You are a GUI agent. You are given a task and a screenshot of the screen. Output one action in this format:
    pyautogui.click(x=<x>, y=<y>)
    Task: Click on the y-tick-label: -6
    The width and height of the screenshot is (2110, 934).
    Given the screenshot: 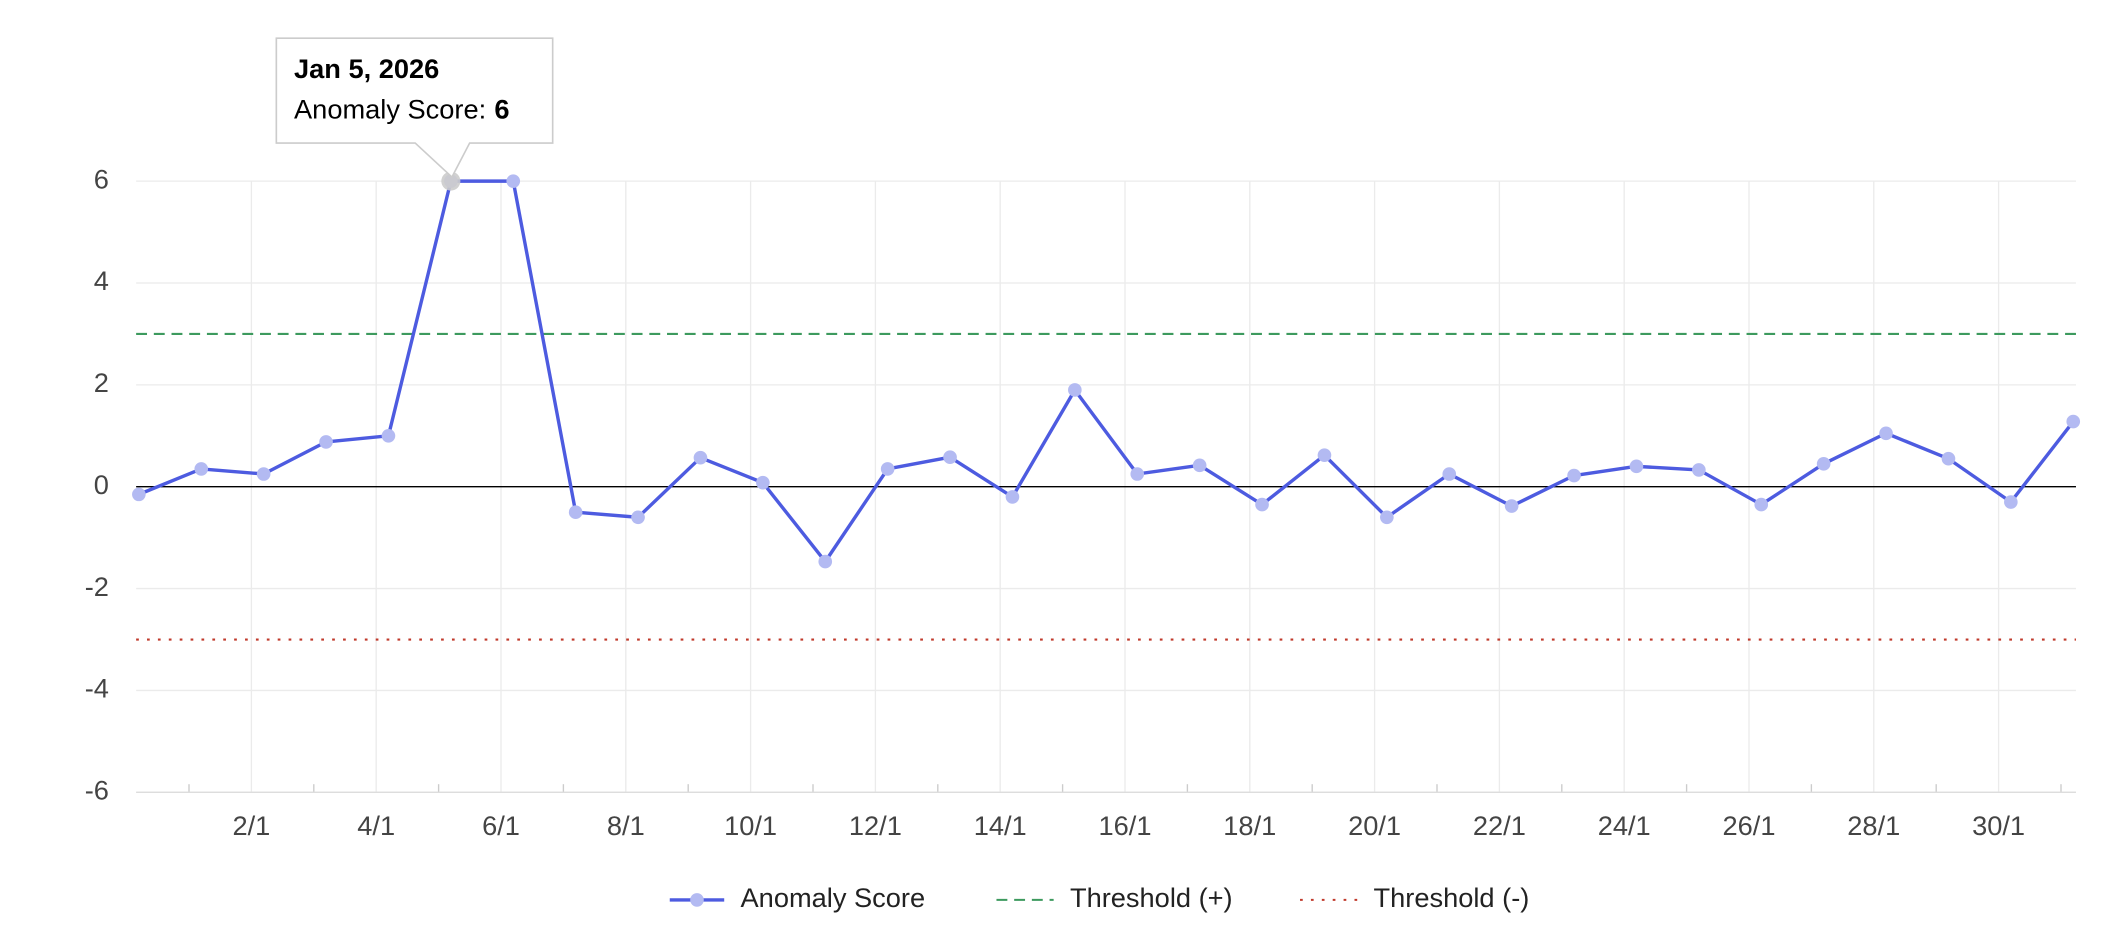 What is the action you would take?
    pyautogui.click(x=97, y=790)
    